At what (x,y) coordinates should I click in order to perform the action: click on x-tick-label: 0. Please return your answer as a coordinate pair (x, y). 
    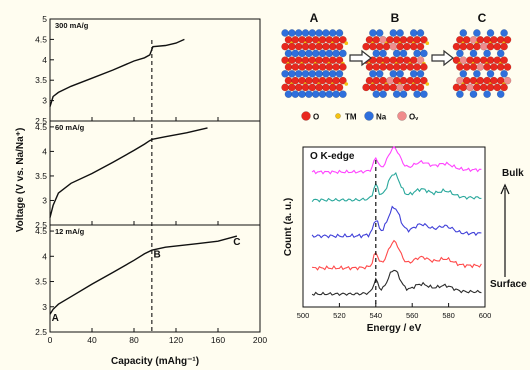
    Looking at the image, I should click on (50, 340).